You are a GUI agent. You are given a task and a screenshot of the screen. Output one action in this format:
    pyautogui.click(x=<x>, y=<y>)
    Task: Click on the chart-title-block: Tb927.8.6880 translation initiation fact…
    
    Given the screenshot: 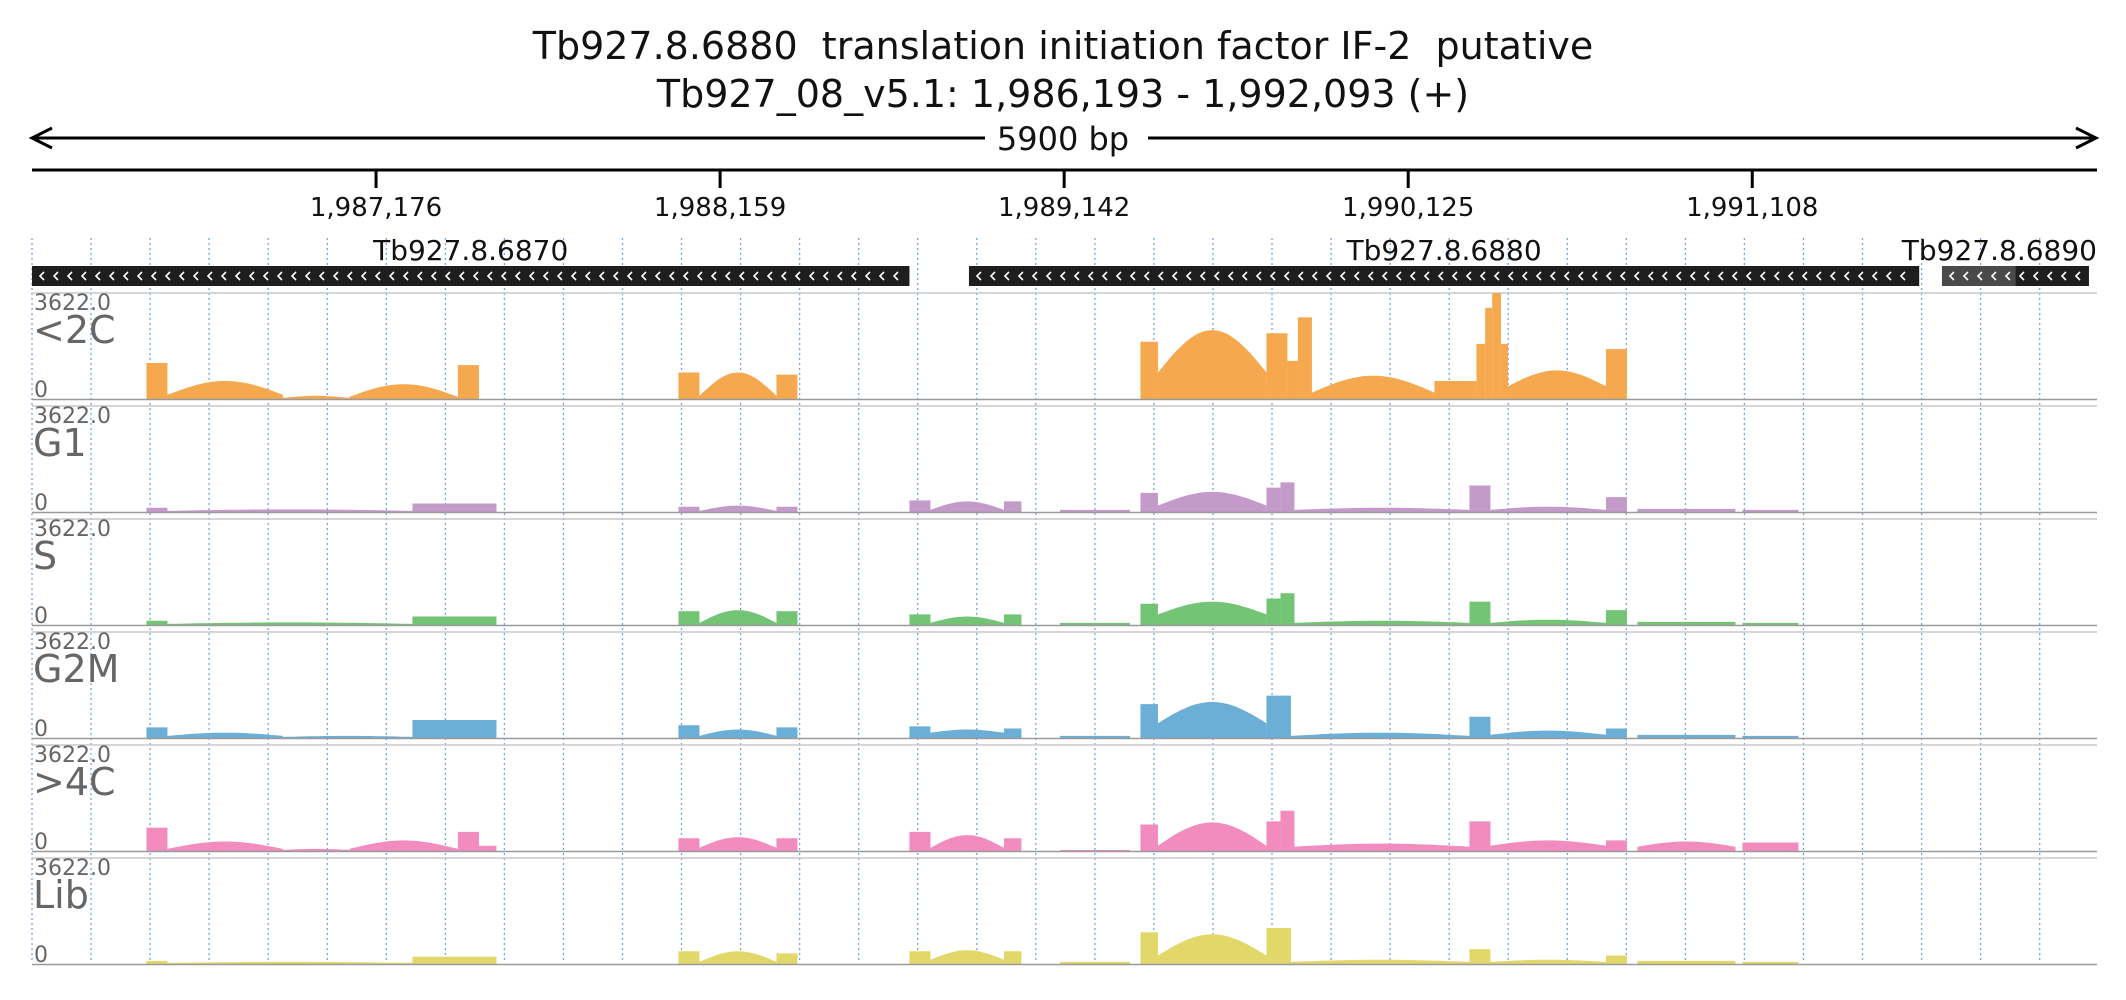 What is the action you would take?
    pyautogui.click(x=1063, y=70)
    